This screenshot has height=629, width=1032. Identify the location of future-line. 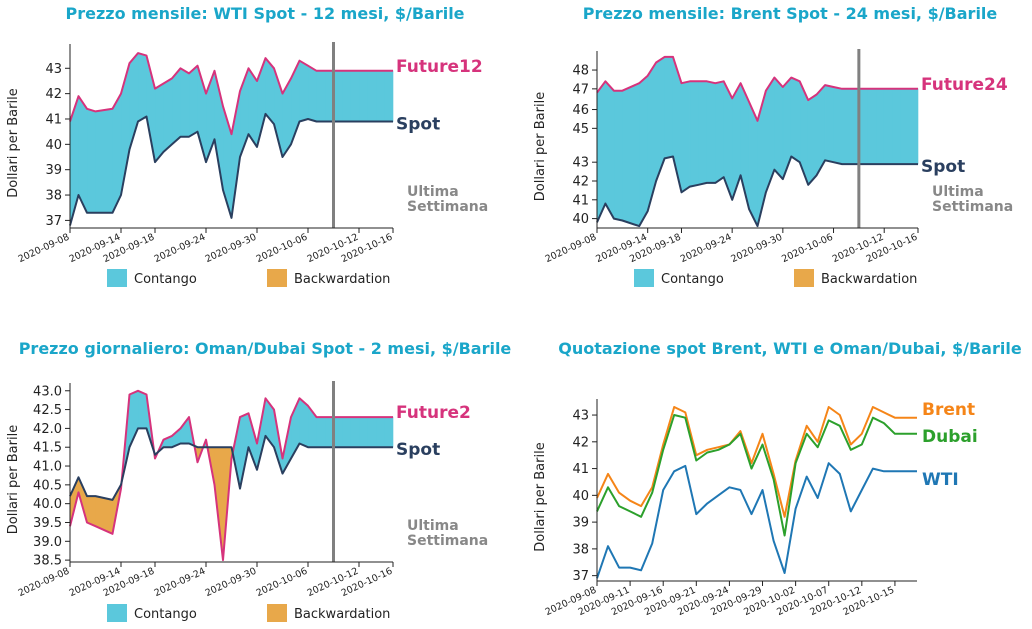
(757, 88).